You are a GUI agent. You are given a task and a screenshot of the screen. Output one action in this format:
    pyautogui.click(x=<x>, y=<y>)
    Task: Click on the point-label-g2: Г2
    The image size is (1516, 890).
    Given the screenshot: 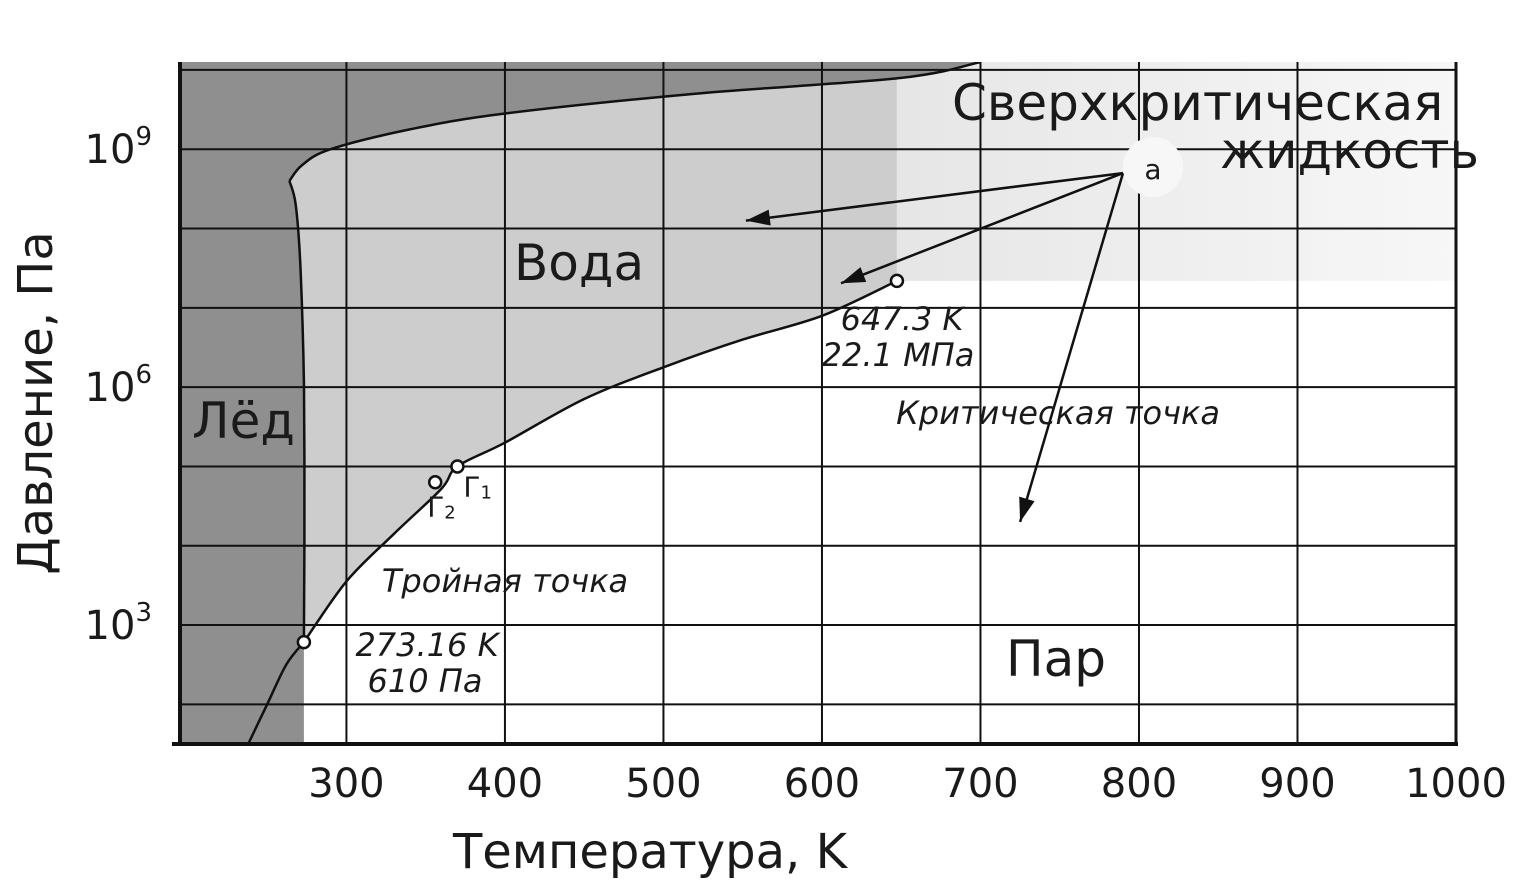 What is the action you would take?
    pyautogui.click(x=441, y=506)
    